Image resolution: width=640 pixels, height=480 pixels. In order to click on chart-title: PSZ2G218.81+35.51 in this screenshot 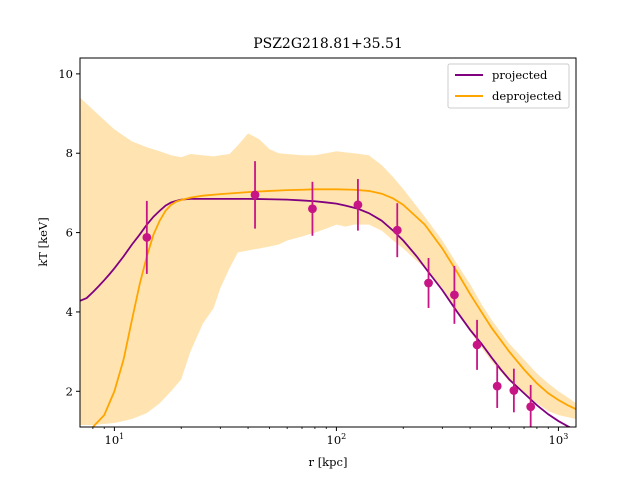, I will do `click(328, 44)`.